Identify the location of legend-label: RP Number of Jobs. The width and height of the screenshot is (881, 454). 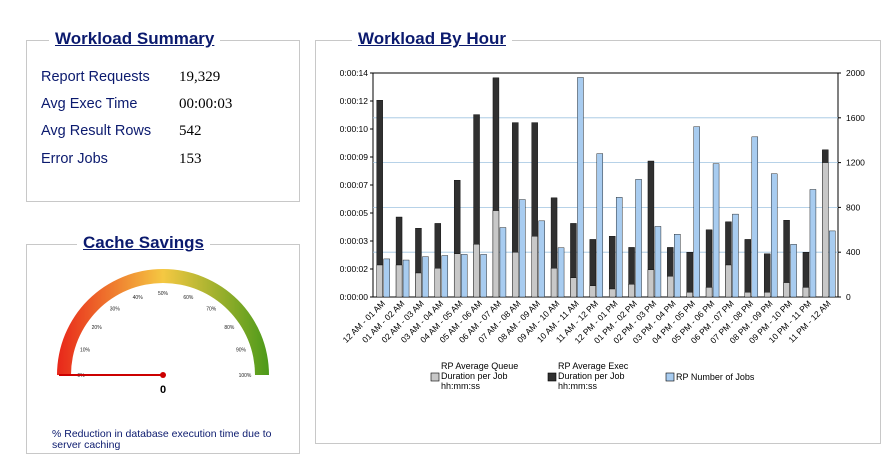
(715, 377).